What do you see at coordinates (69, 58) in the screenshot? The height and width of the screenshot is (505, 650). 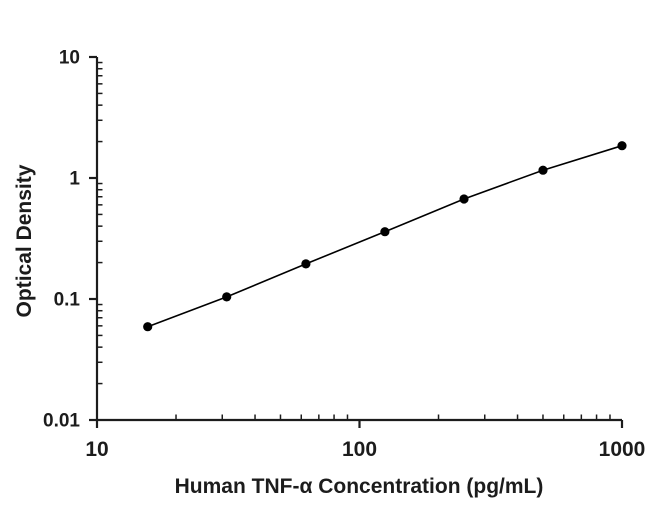 I see `y-tick-label: 10` at bounding box center [69, 58].